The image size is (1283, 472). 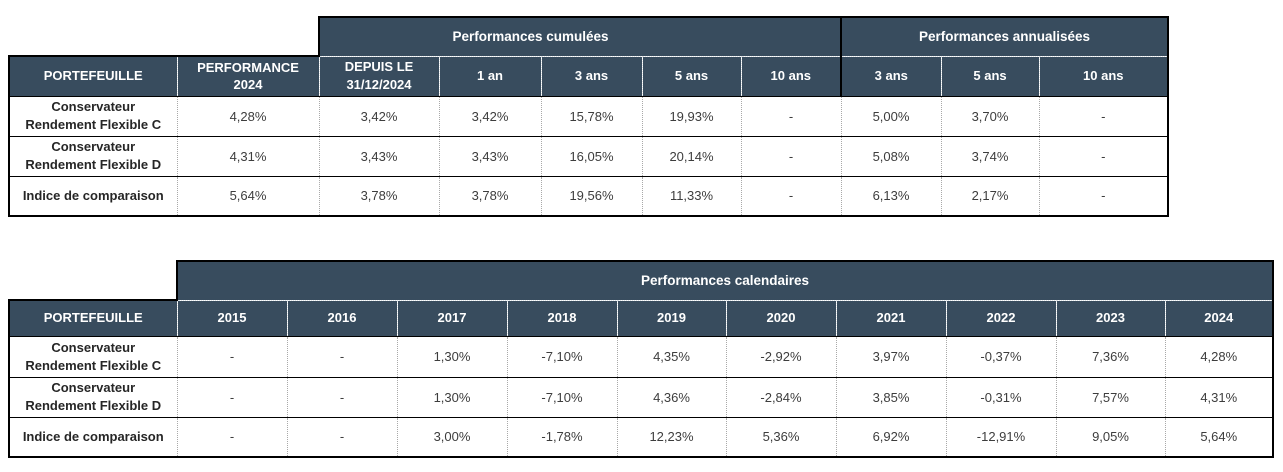 What do you see at coordinates (671, 318) in the screenshot?
I see `year-header-2019: 2019` at bounding box center [671, 318].